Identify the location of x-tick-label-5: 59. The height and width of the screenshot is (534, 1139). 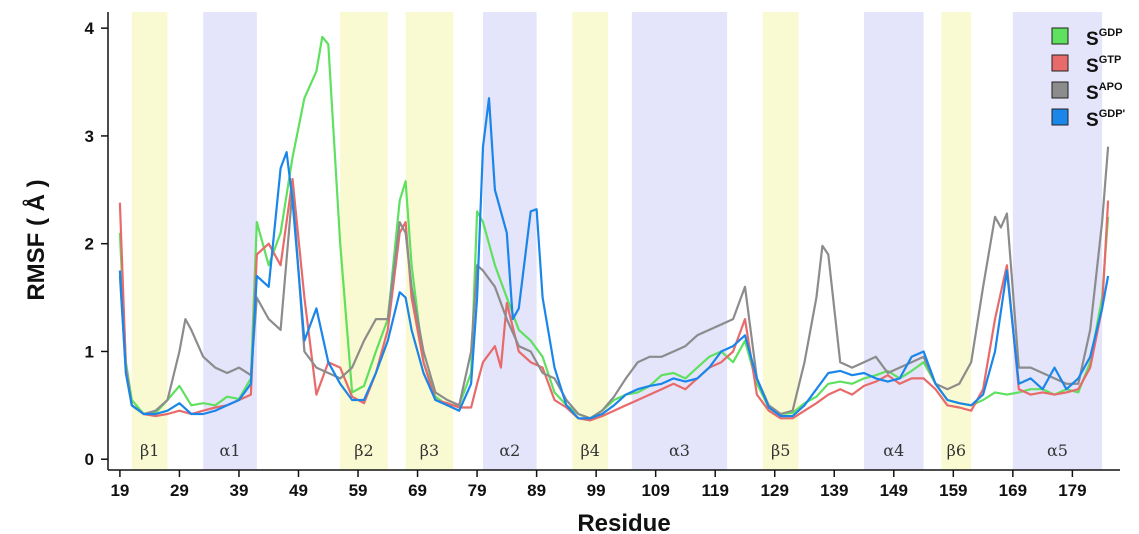
(358, 490).